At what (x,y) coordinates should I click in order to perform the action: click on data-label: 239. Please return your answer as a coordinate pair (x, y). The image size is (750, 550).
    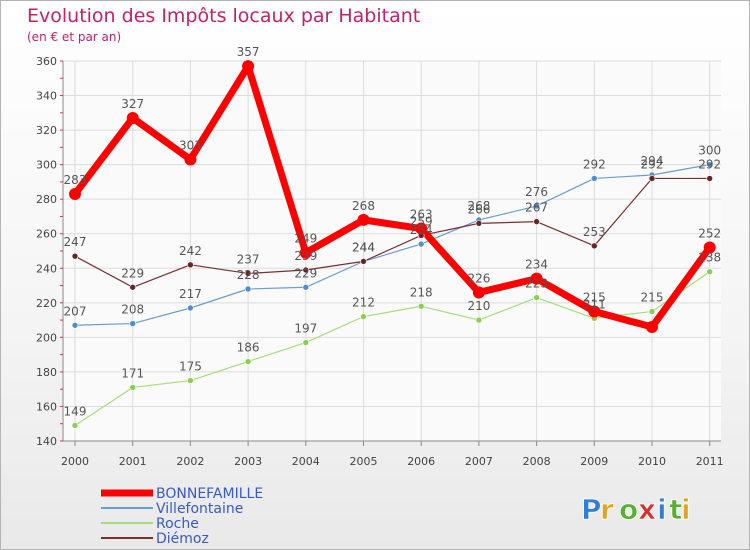
    Looking at the image, I should click on (305, 256).